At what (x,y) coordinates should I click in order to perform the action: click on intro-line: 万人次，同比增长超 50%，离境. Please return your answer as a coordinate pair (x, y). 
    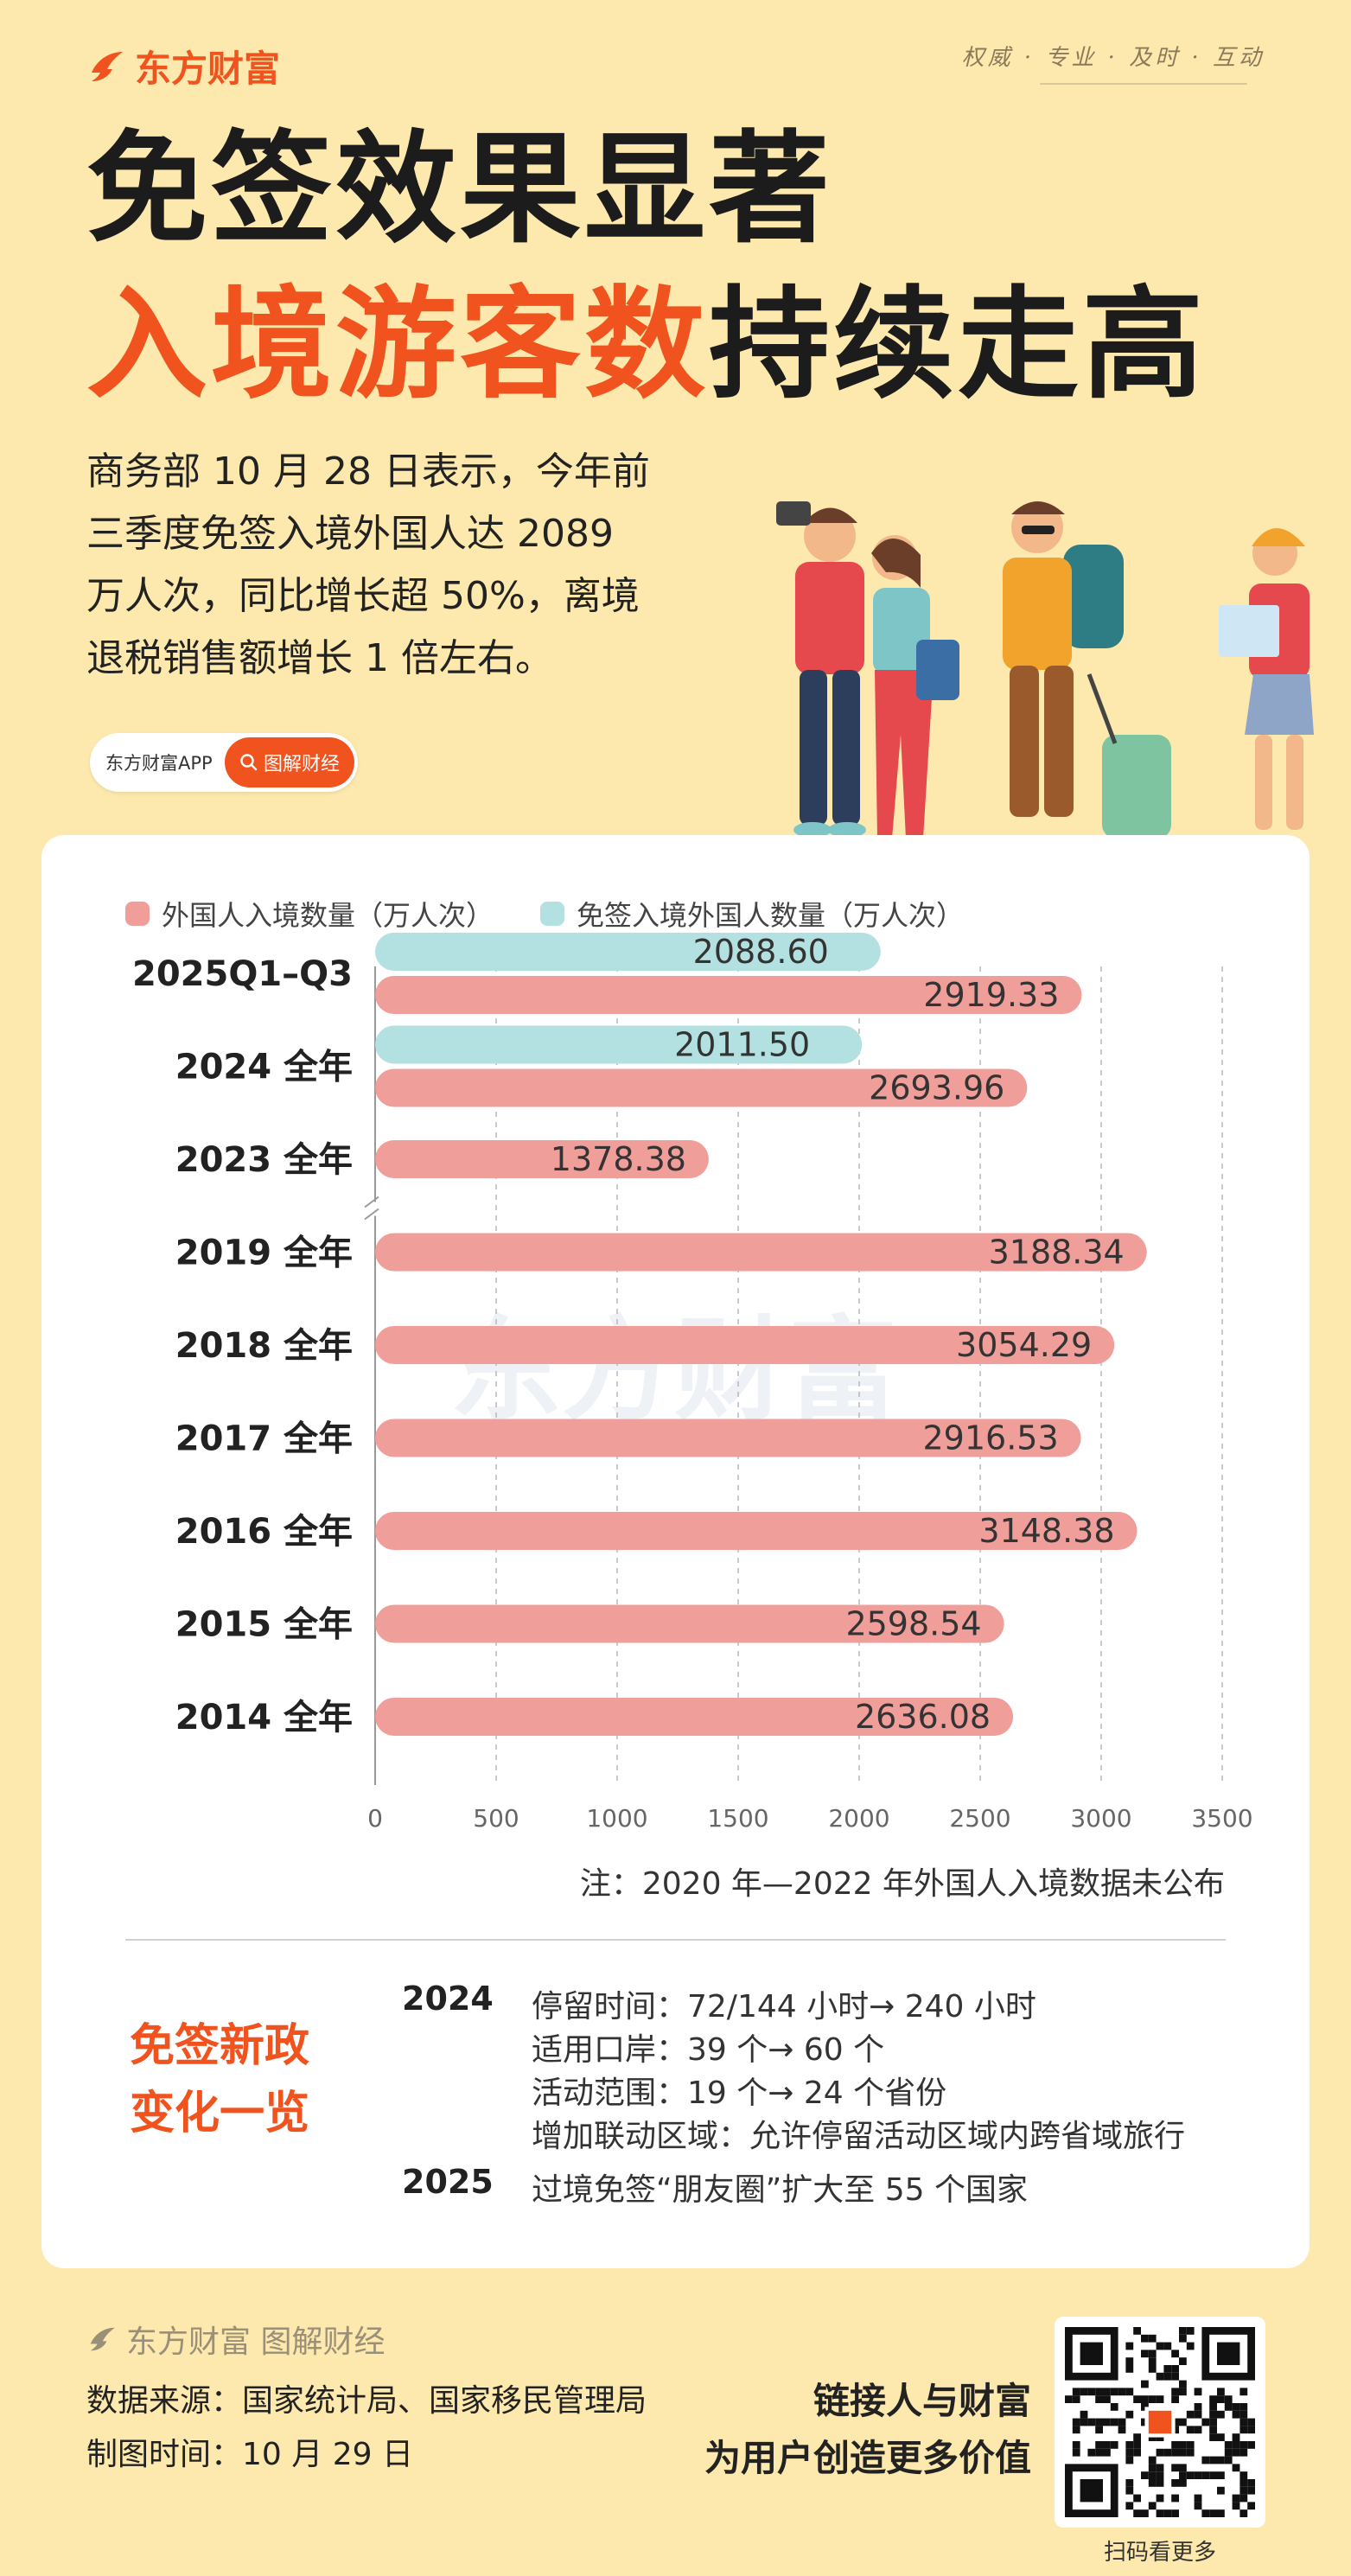
    Looking at the image, I should click on (363, 596).